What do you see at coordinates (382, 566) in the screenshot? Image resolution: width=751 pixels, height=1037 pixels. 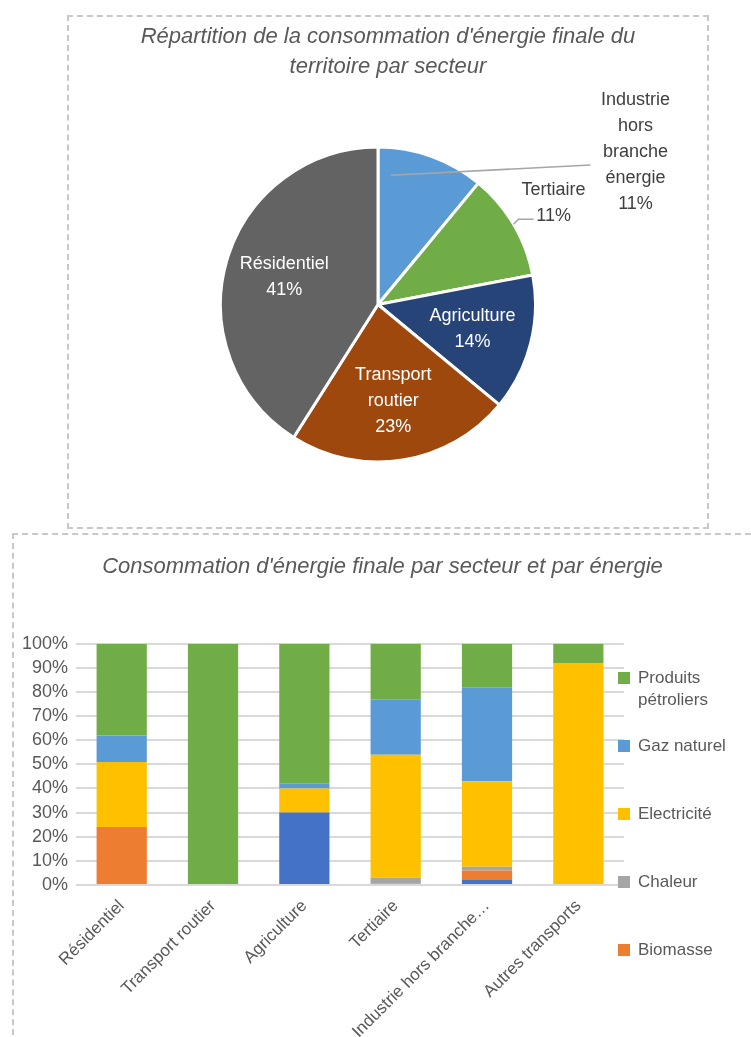 I see `chart-title: Consommation d'énergie finale par secteur et par énergie` at bounding box center [382, 566].